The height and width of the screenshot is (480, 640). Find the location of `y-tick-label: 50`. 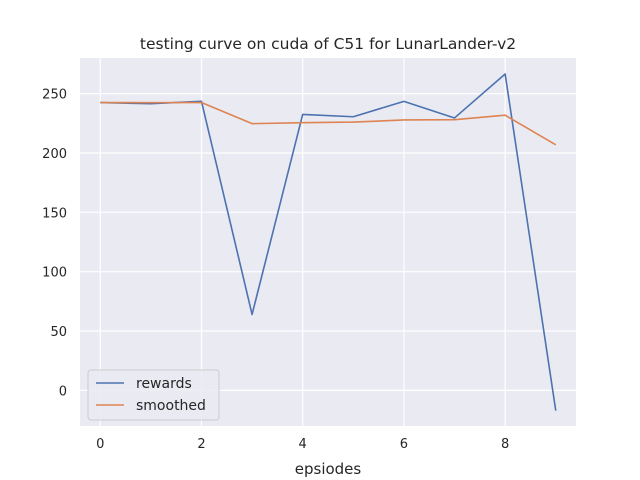

y-tick-label: 50 is located at coordinates (58, 332).